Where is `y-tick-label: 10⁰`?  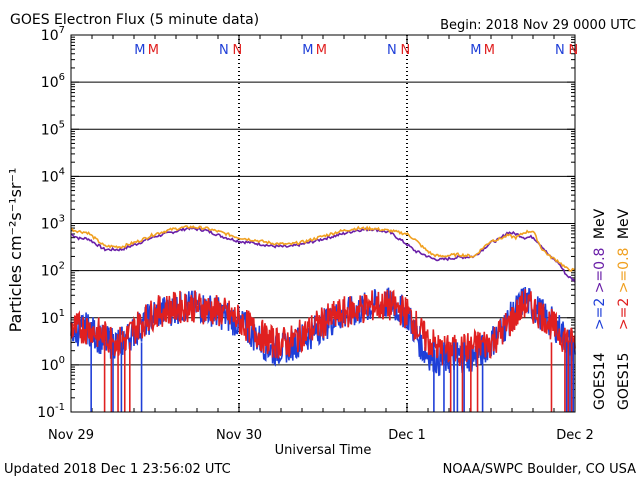 y-tick-label: 10⁰ is located at coordinates (53, 364).